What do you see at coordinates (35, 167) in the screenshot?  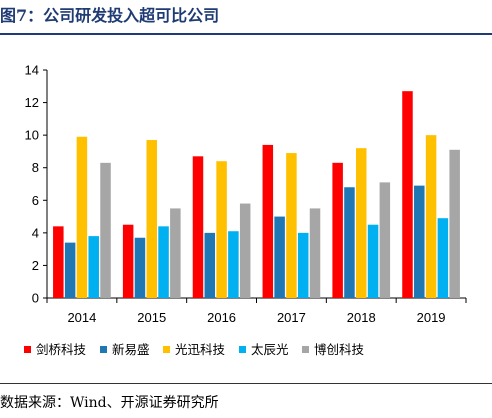 I see `y-tick-label: 8` at bounding box center [35, 167].